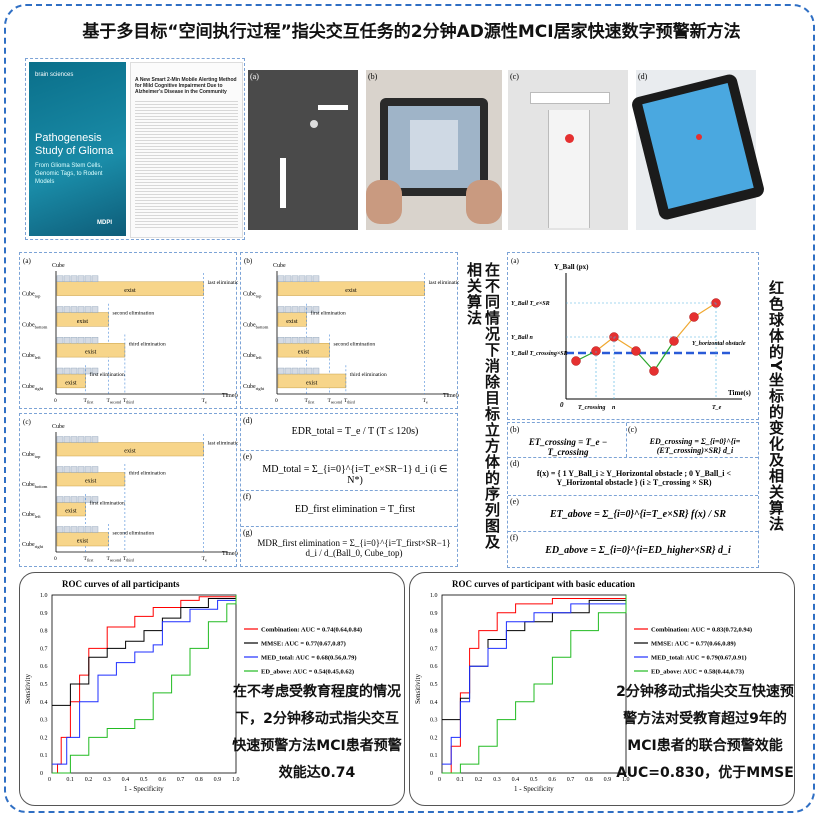 The height and width of the screenshot is (821, 823). I want to click on y-tick-label: 0.9, so click(44, 614).